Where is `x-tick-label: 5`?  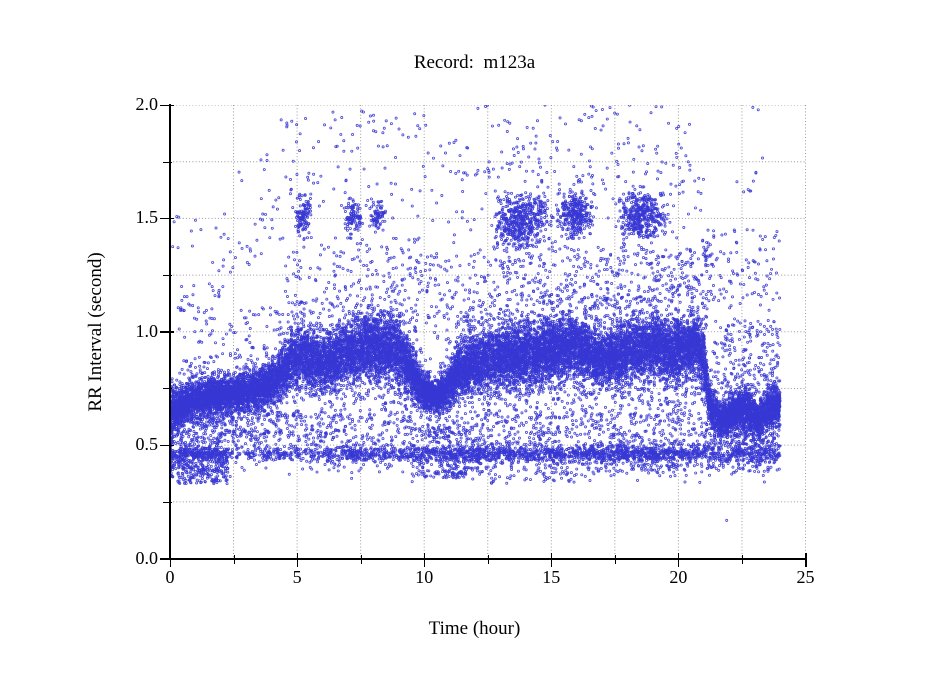
x-tick-label: 5 is located at coordinates (297, 577).